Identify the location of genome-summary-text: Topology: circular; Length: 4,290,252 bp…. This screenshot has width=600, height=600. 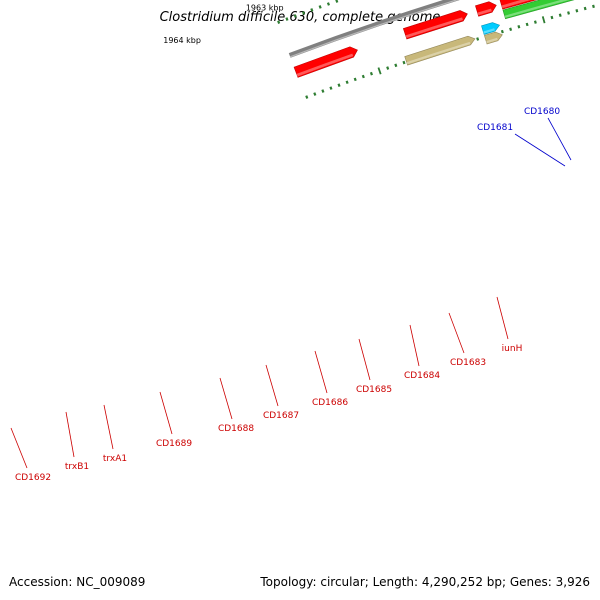
(425, 582).